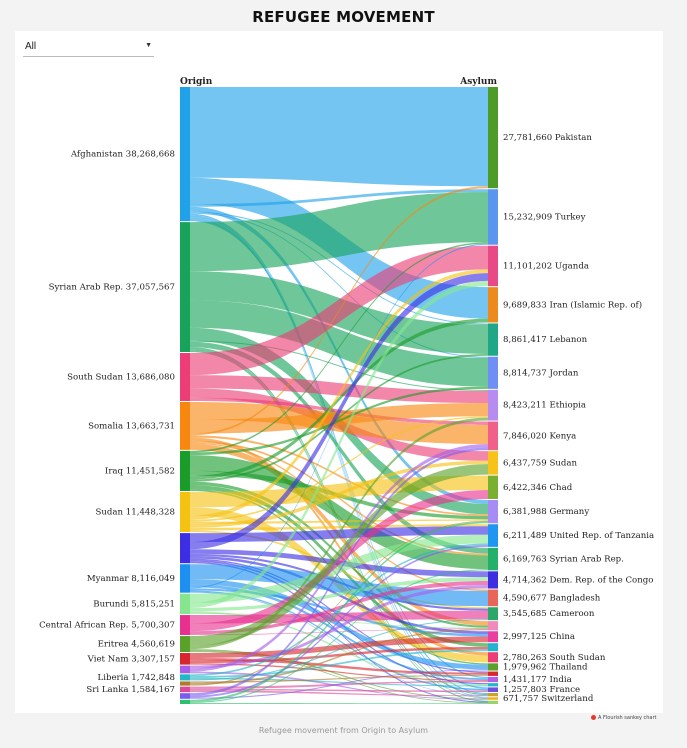  What do you see at coordinates (88, 48) in the screenshot?
I see `filter-dropdown: All ▼` at bounding box center [88, 48].